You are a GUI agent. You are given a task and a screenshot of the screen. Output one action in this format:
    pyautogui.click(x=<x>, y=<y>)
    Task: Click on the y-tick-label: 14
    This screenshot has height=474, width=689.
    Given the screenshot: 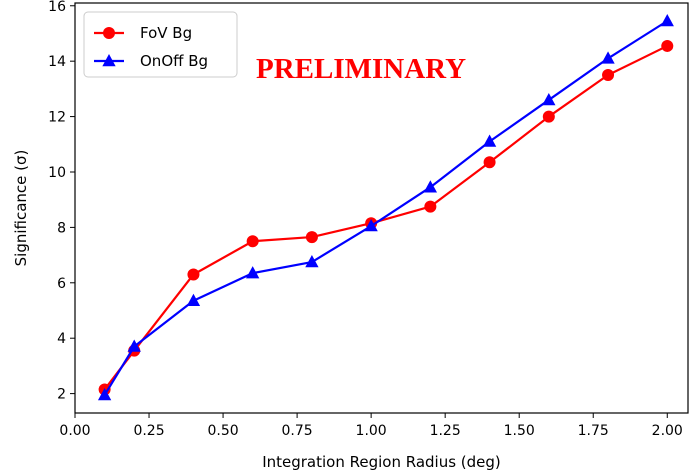 What is the action you would take?
    pyautogui.click(x=57, y=62)
    